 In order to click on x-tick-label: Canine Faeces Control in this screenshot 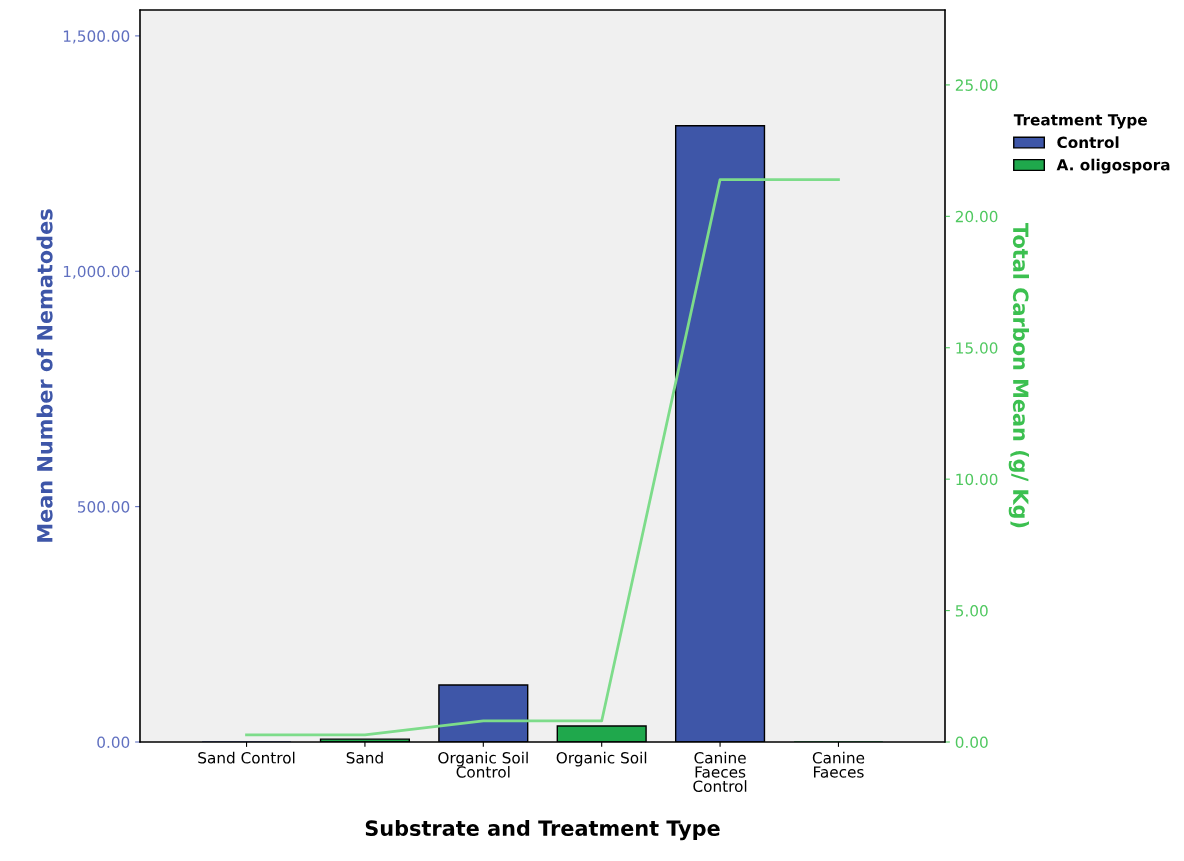, I will do `click(720, 771)`.